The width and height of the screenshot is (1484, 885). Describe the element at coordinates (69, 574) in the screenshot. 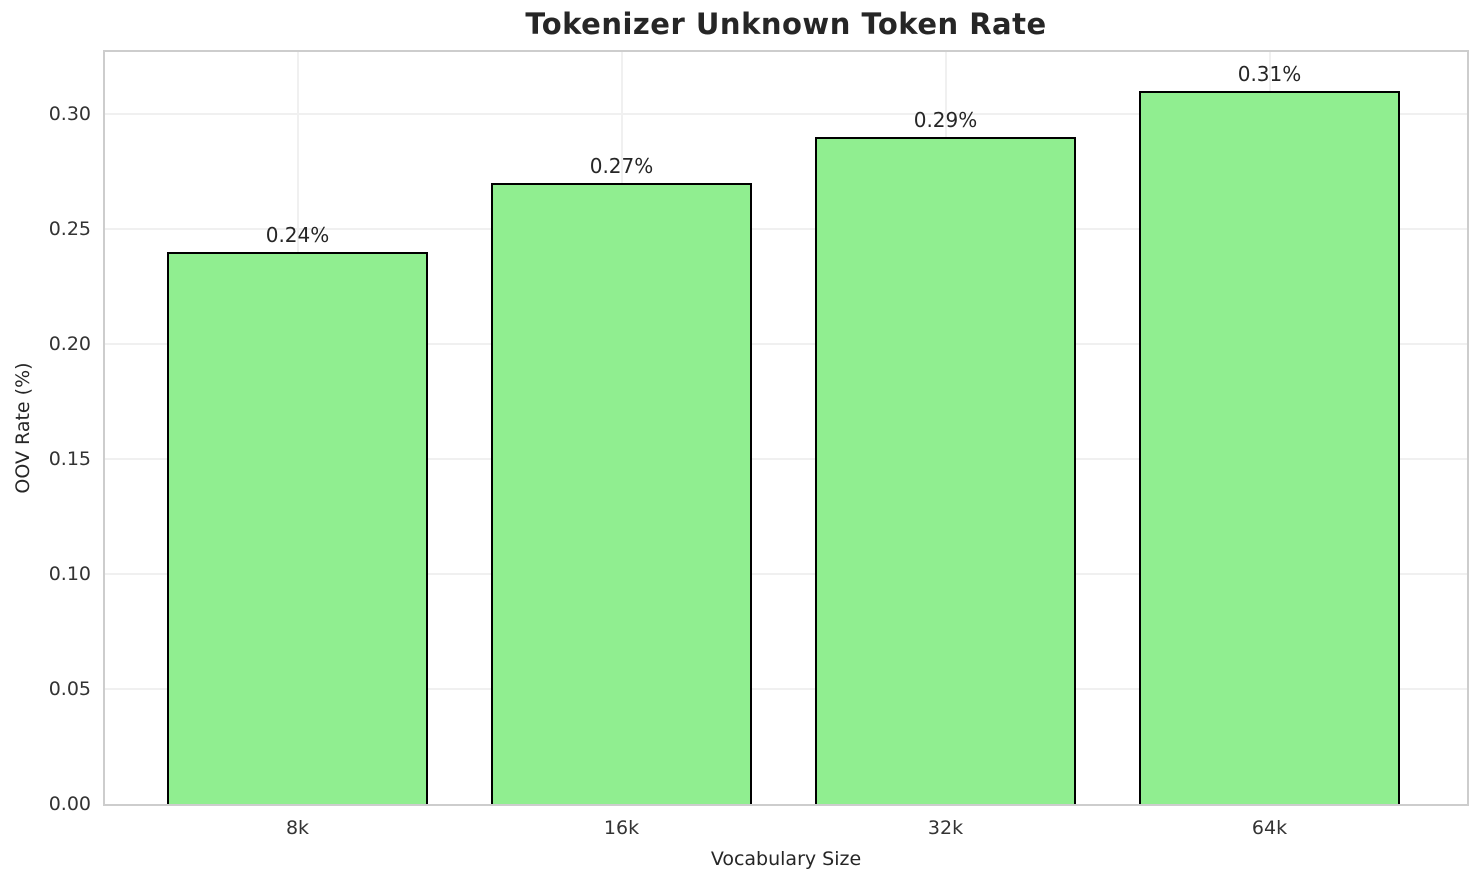

I see `y-tick-label: 0.10` at that location.